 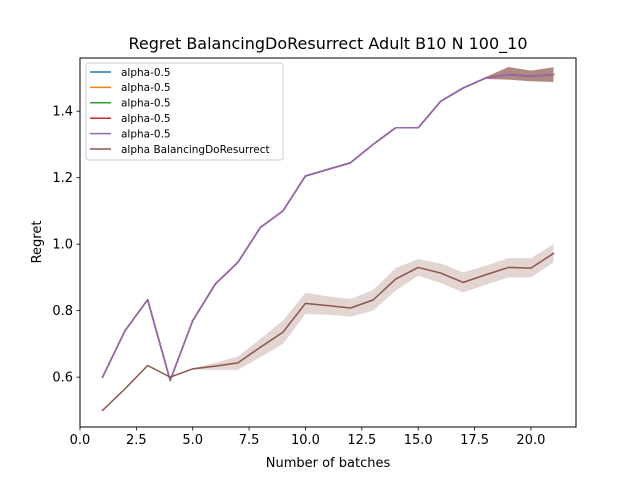 I want to click on y-tick-label: 0.8, so click(x=62, y=311).